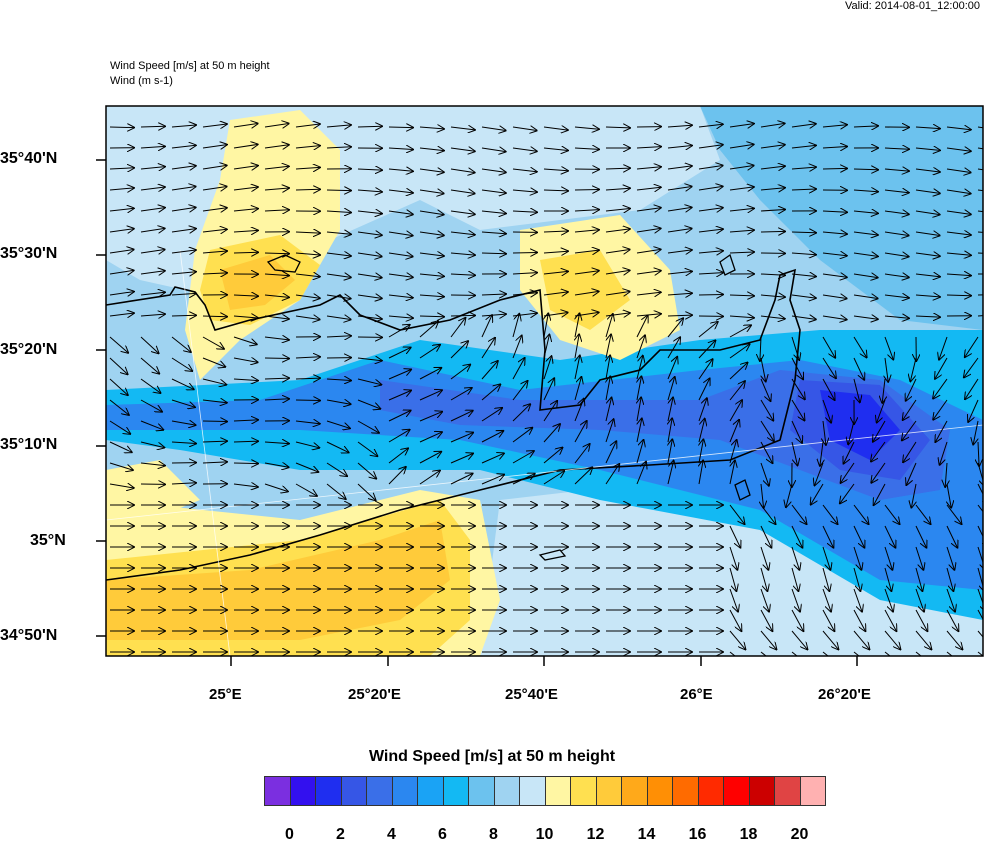 This screenshot has height=845, width=984. Describe the element at coordinates (696, 694) in the screenshot. I see `lon-label-3: 26°E` at that location.